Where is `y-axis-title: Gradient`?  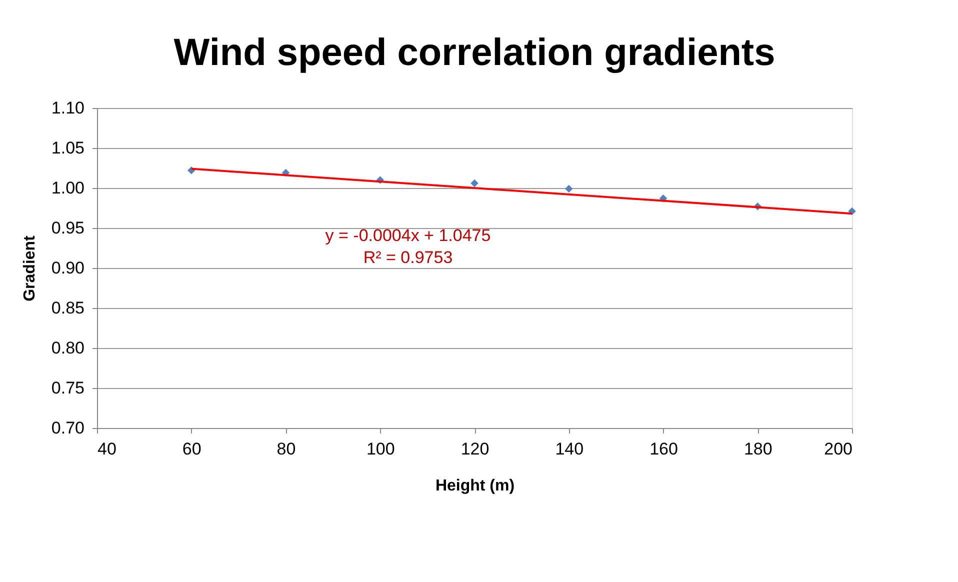
y-axis-title: Gradient is located at coordinates (29, 268).